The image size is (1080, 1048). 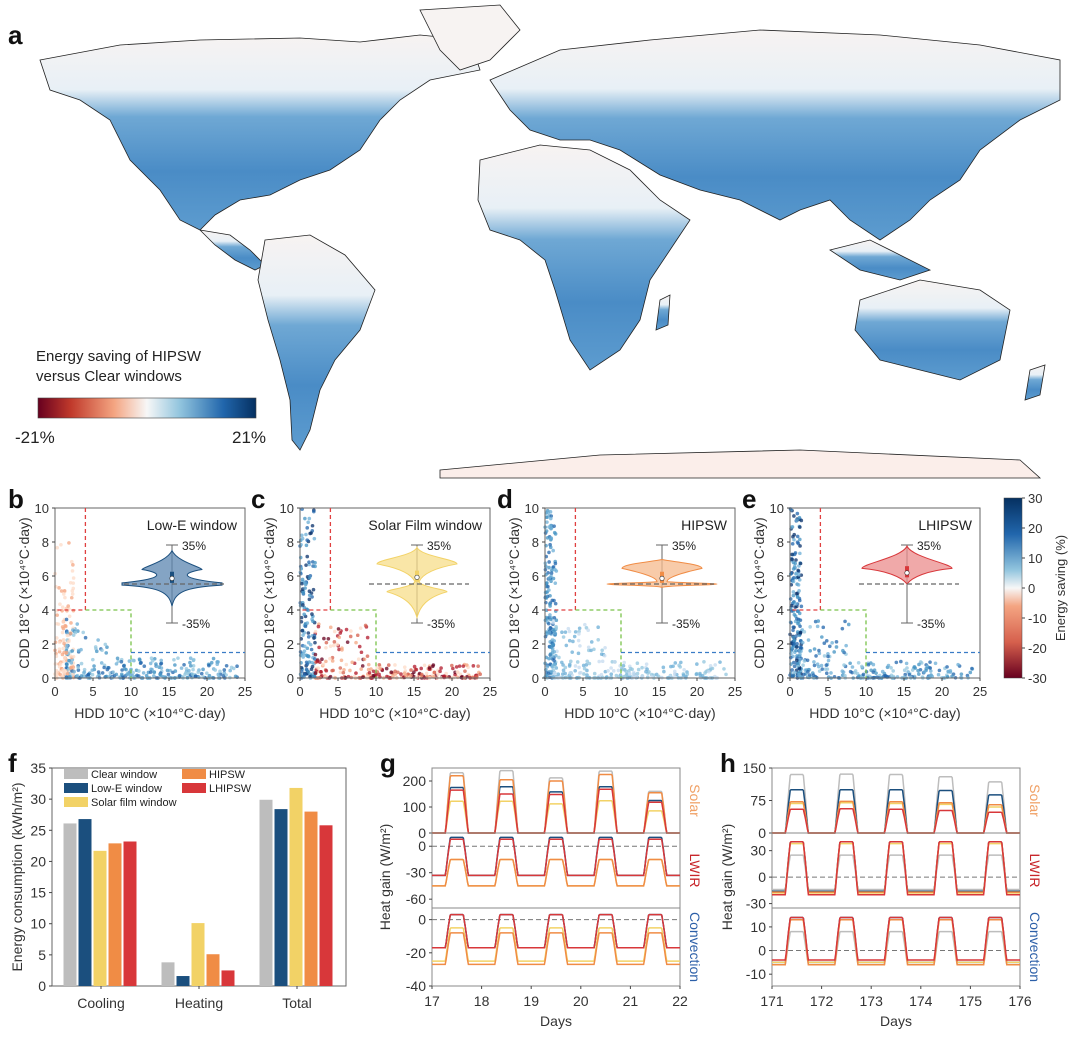 I want to click on series-line-solar-film-window, so click(x=556, y=944).